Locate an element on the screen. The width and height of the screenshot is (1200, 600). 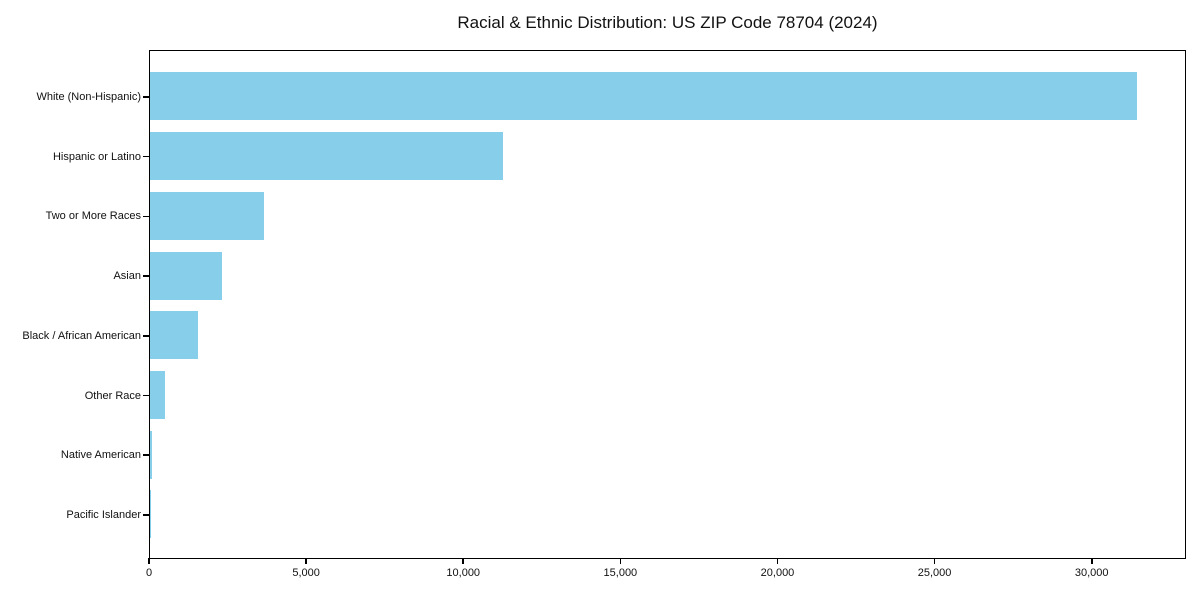
y-label-white-non-hispanic: White (Non-Hispanic) is located at coordinates (88, 97).